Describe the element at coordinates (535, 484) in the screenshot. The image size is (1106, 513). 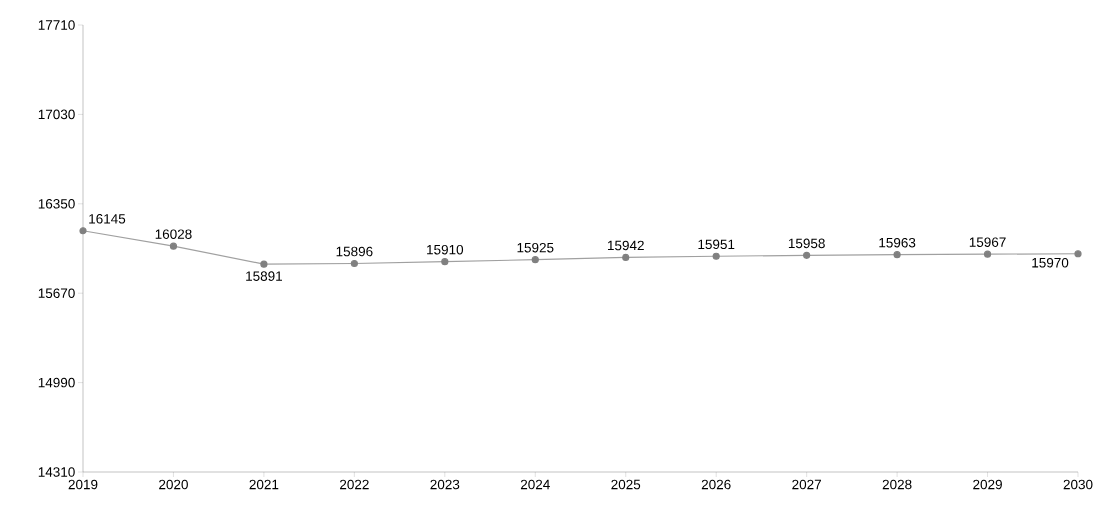
I see `x-tick-label: 2024` at that location.